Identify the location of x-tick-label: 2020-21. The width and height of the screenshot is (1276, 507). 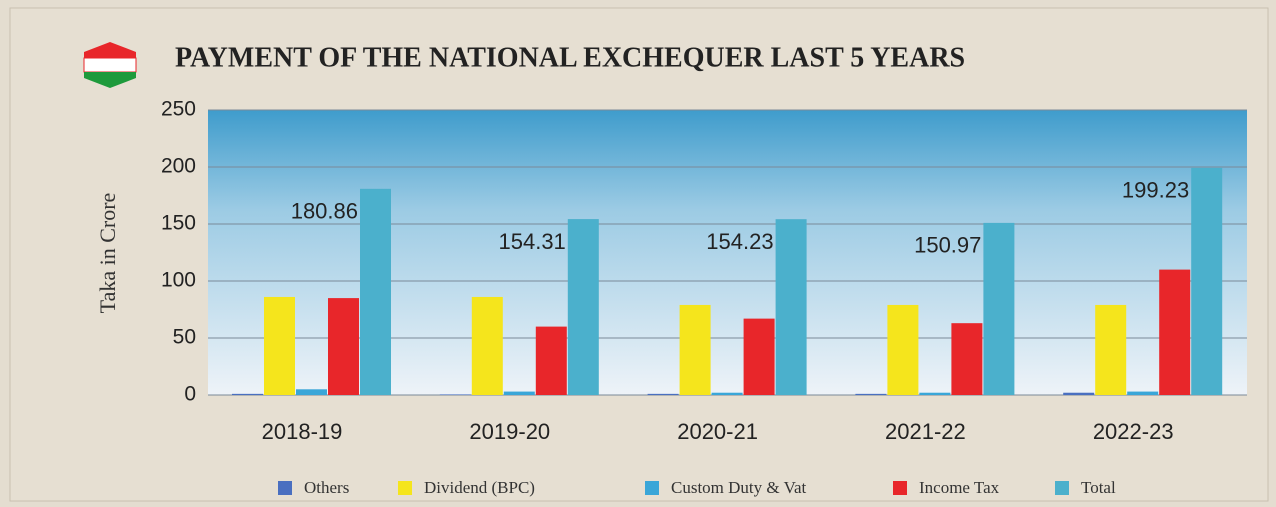
(717, 431).